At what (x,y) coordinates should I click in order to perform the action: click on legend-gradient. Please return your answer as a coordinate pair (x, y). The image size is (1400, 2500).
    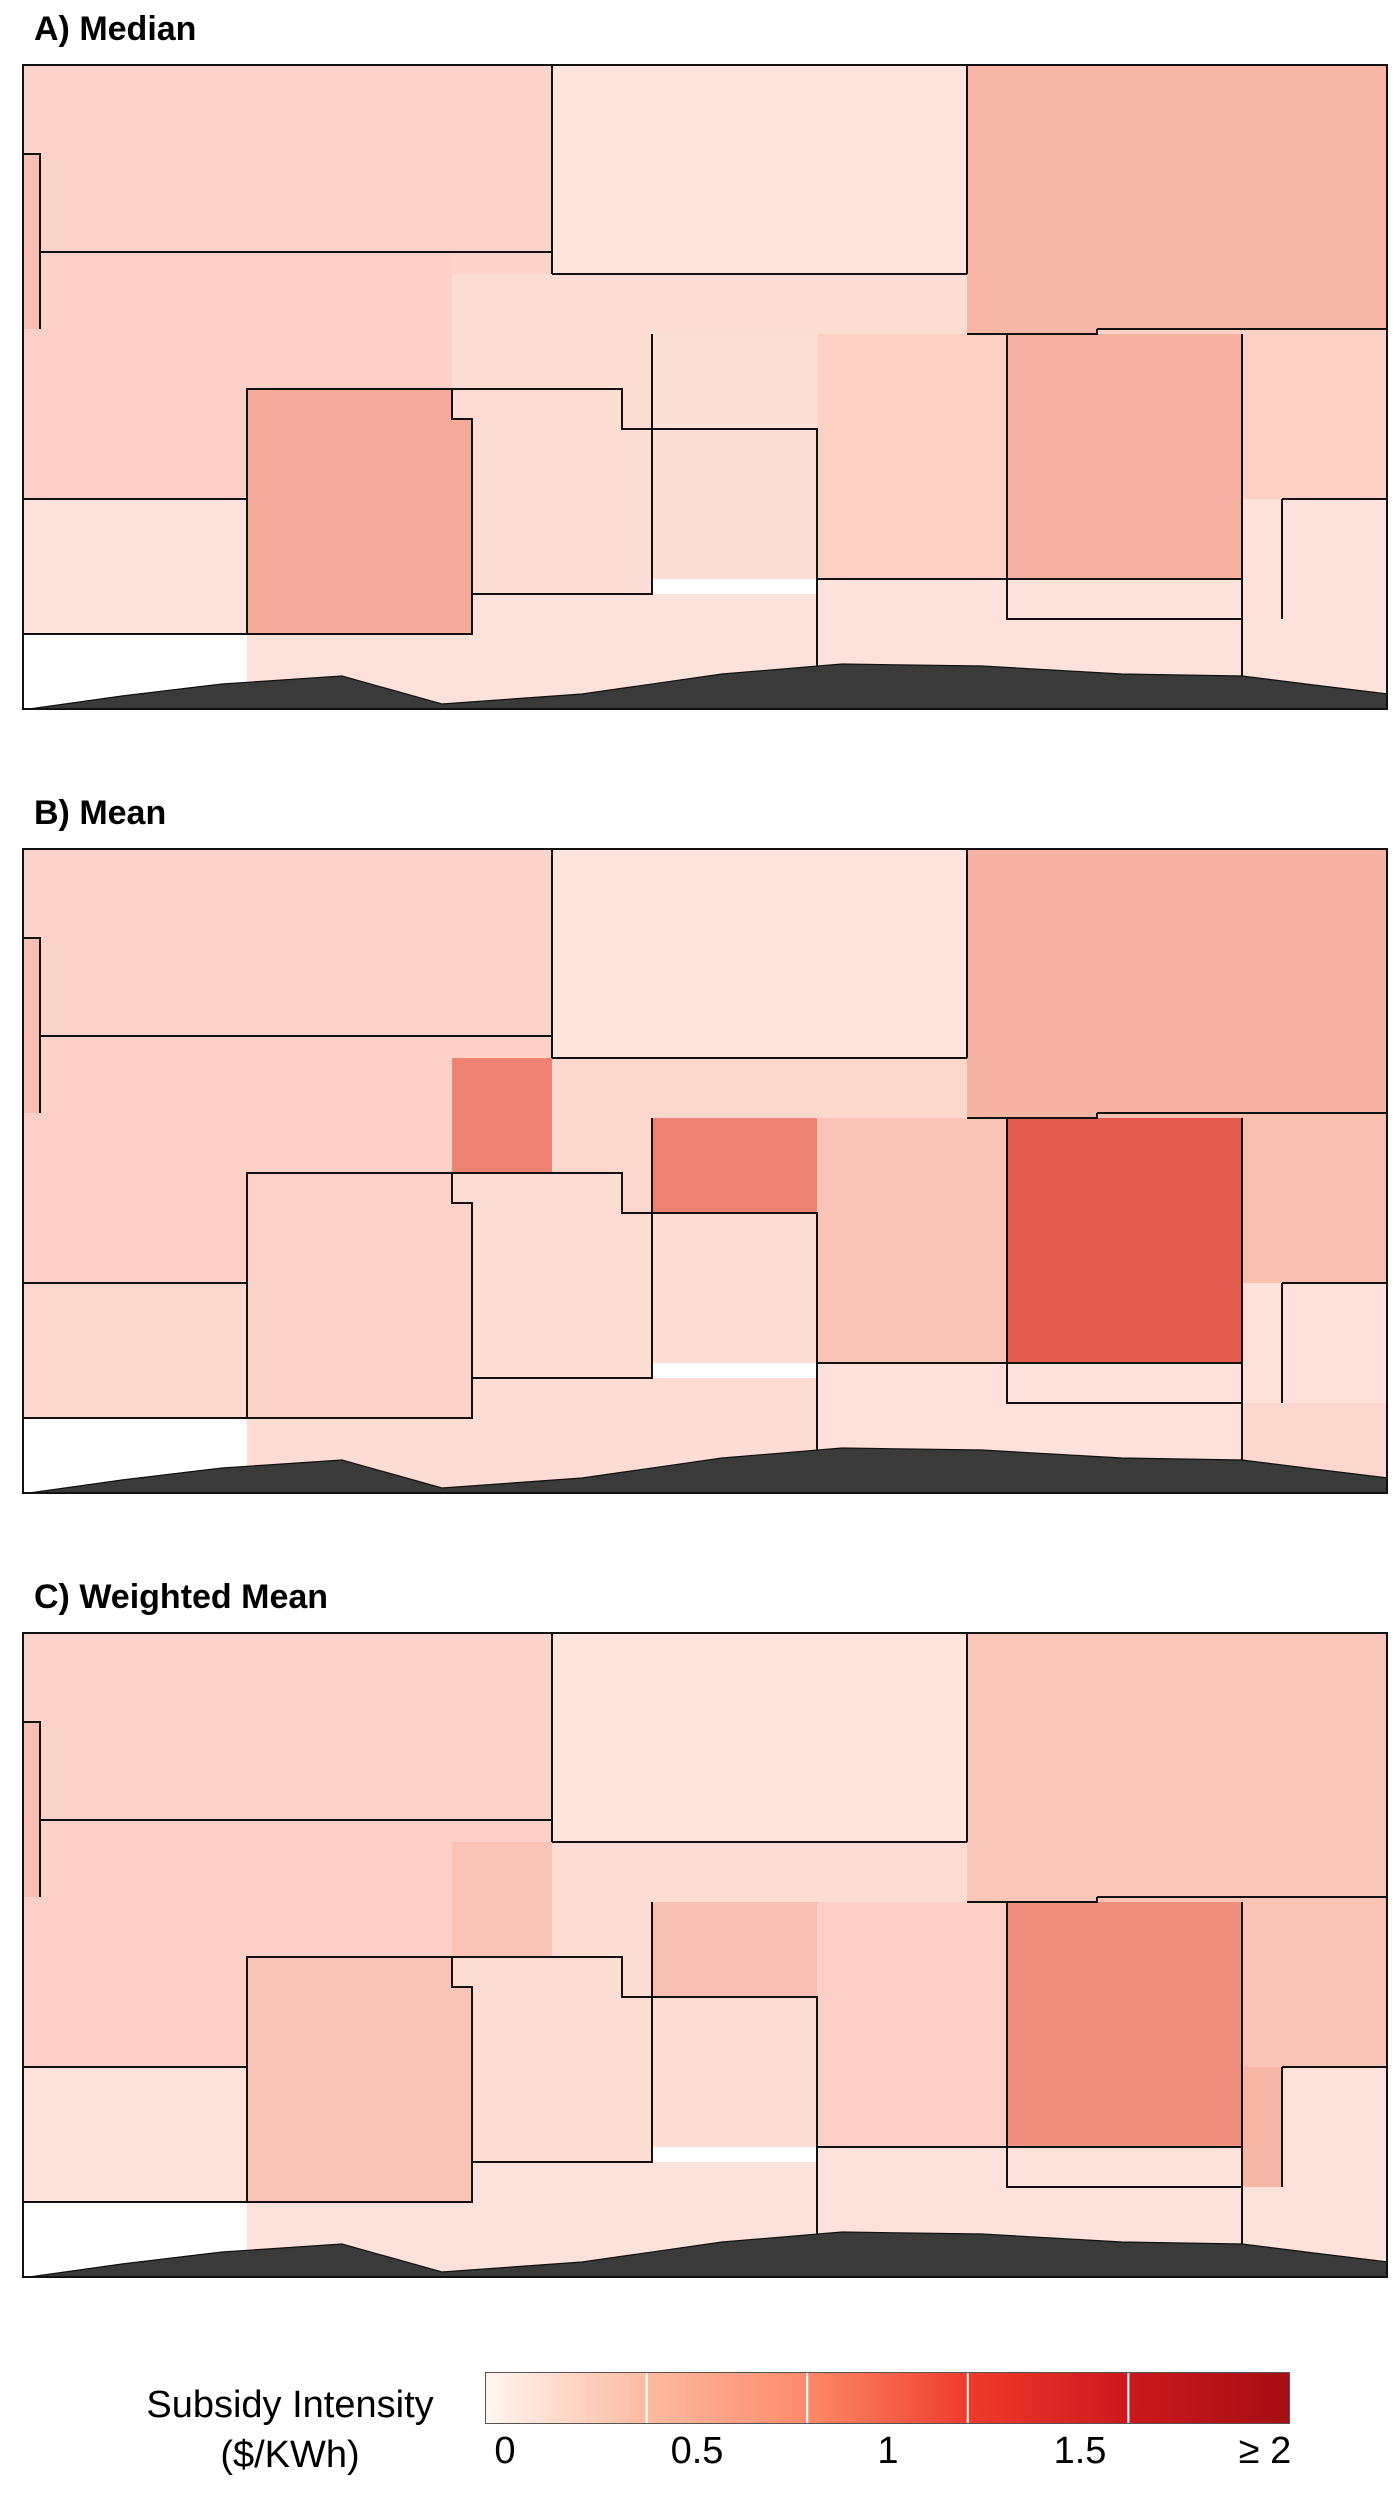
    Looking at the image, I should click on (887, 2398).